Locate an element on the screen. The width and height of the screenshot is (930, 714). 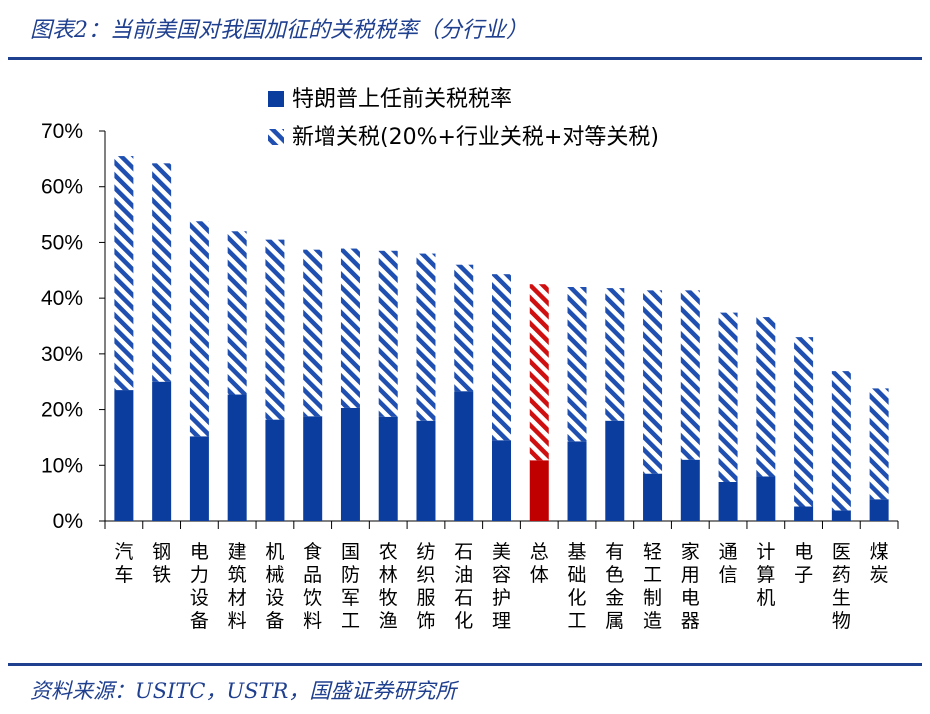
y-tick-label: 60% is located at coordinates (62, 187).